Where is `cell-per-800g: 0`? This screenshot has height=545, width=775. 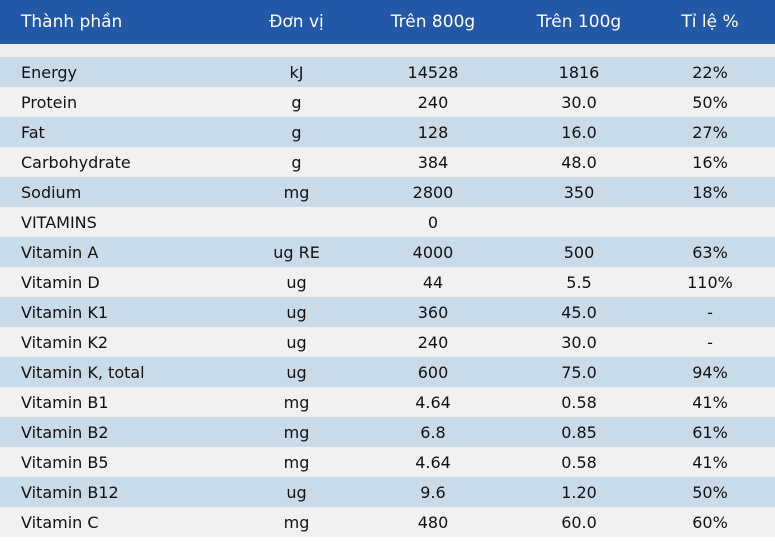
cell-per-800g: 0 is located at coordinates (433, 222).